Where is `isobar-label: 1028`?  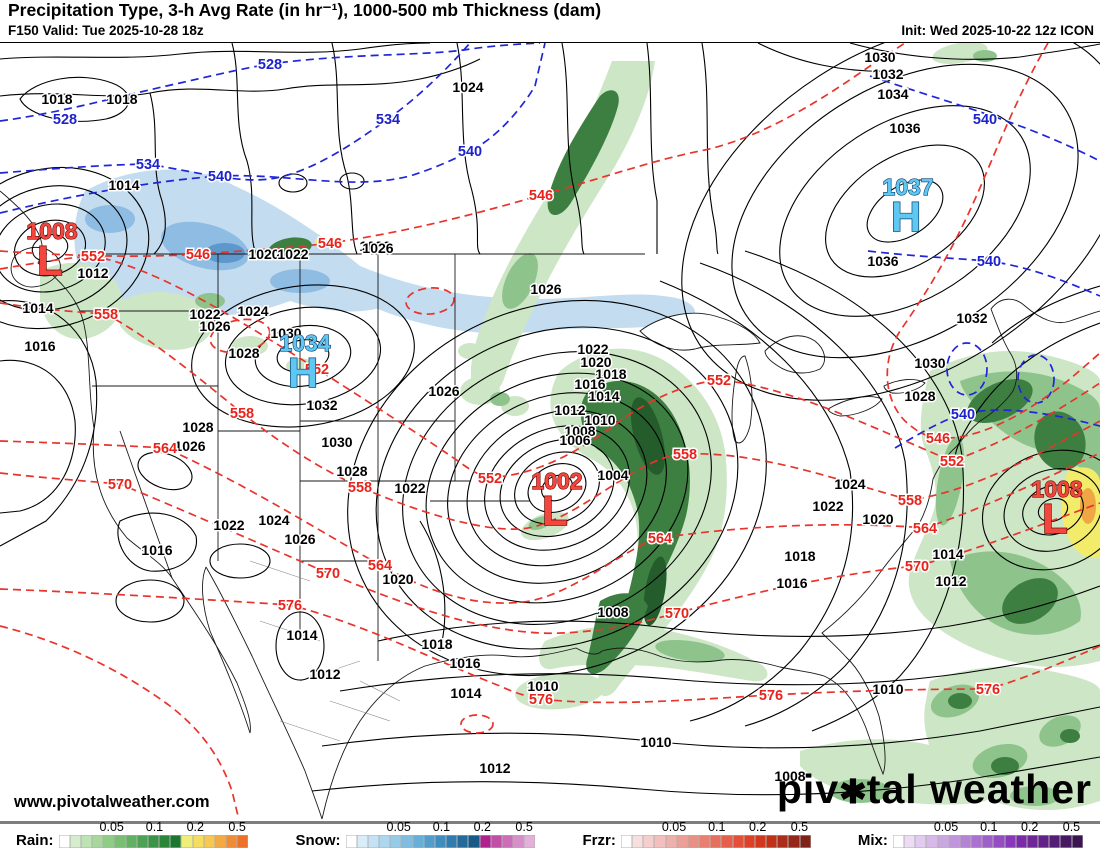
isobar-label: 1028 is located at coordinates (197, 427).